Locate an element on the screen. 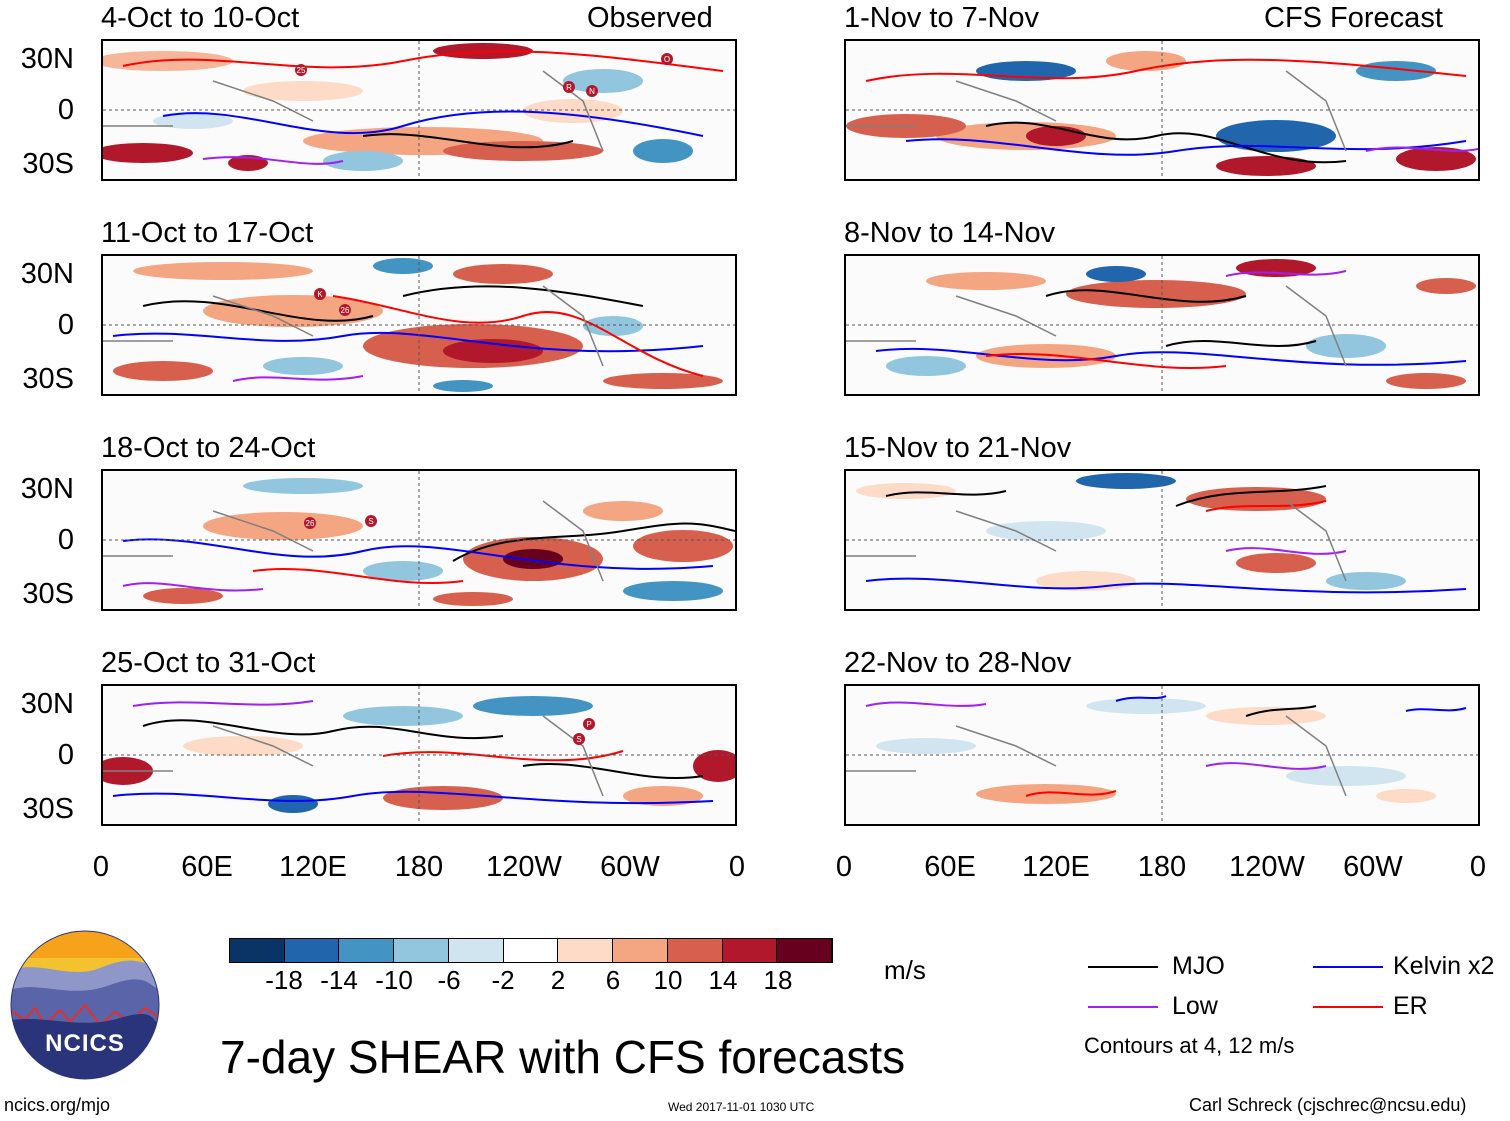  storm-marker: P is located at coordinates (588, 724).